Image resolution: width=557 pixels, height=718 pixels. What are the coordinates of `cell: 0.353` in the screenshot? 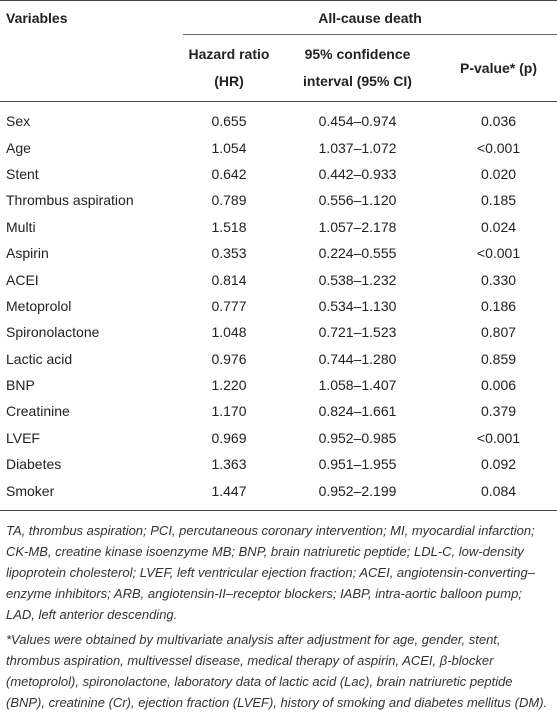 It's located at (229, 253).